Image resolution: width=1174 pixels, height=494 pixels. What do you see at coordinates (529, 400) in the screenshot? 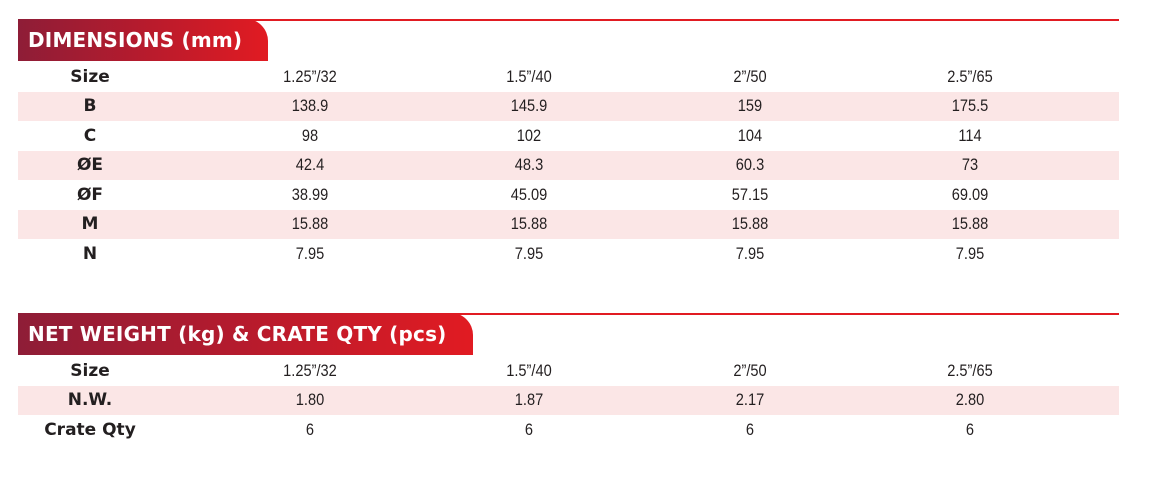
I see `table-cell: 1.87` at bounding box center [529, 400].